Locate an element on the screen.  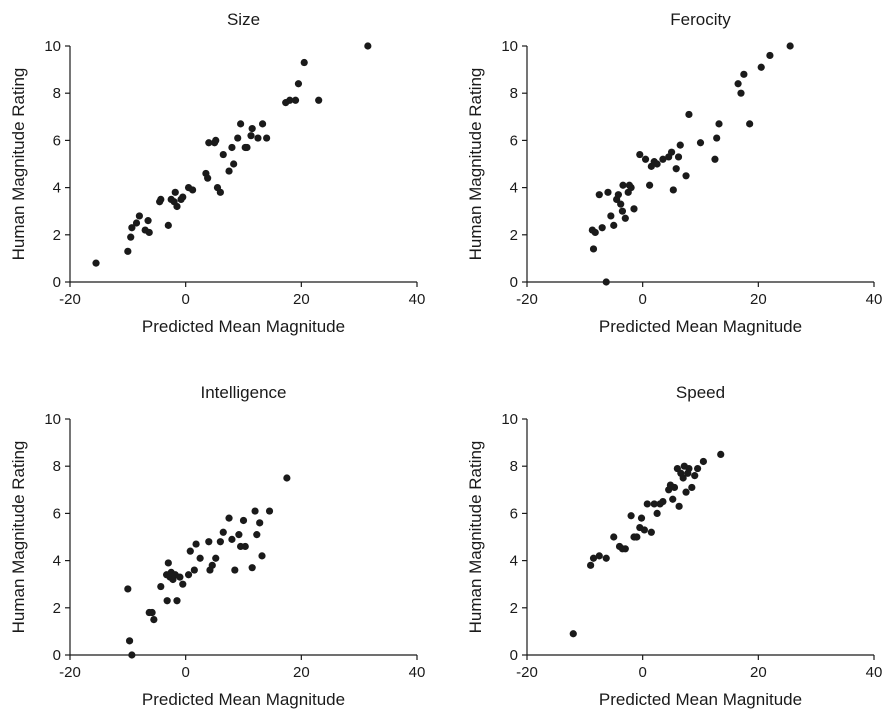
y-tick-label: 10 is located at coordinates (52, 419).